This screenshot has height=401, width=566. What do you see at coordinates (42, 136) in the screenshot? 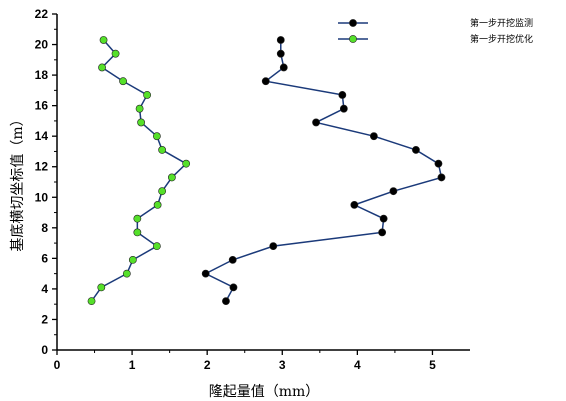
I see `y-tick-label: 14` at bounding box center [42, 136].